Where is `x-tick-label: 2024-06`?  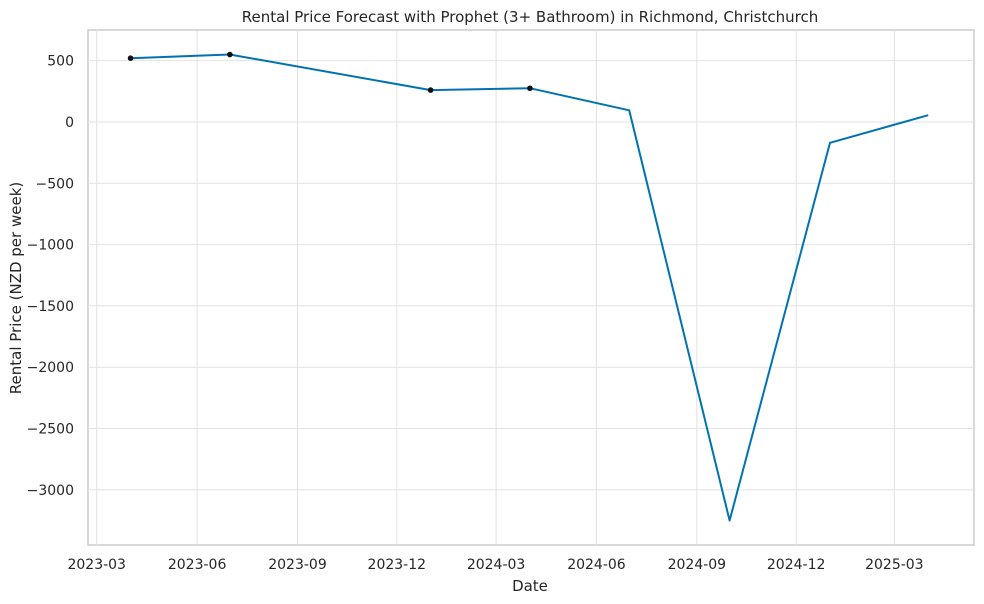
x-tick-label: 2024-06 is located at coordinates (596, 565).